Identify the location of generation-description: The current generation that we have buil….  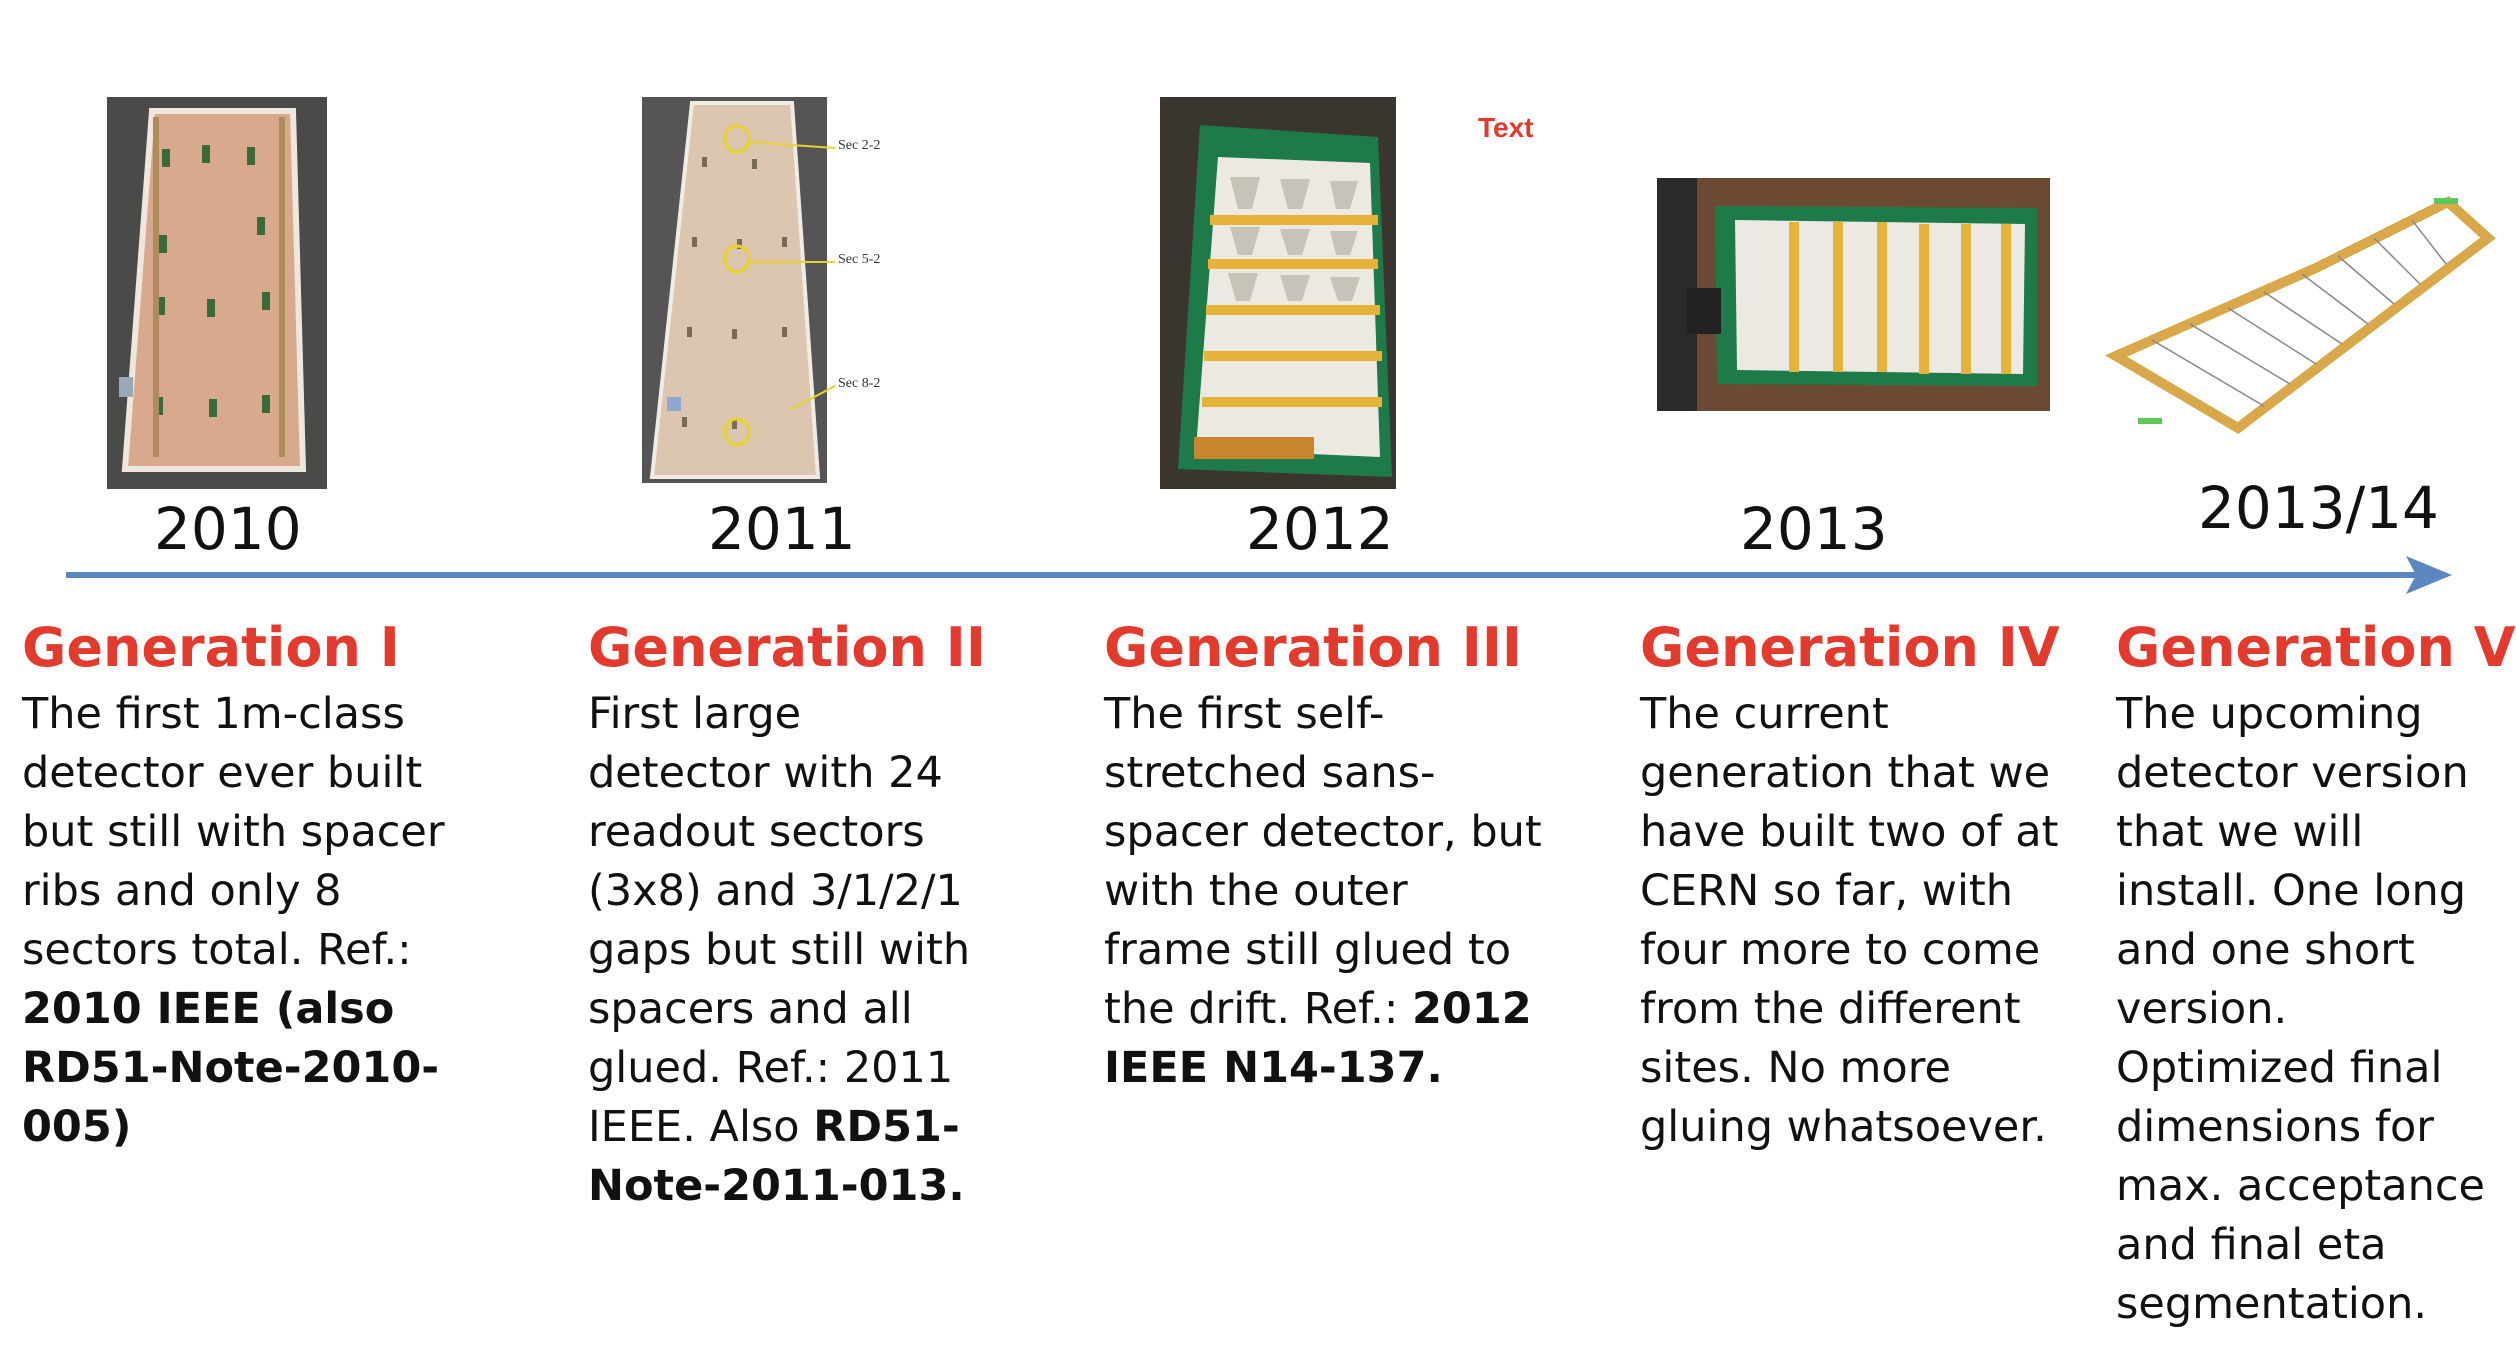
(1849, 920).